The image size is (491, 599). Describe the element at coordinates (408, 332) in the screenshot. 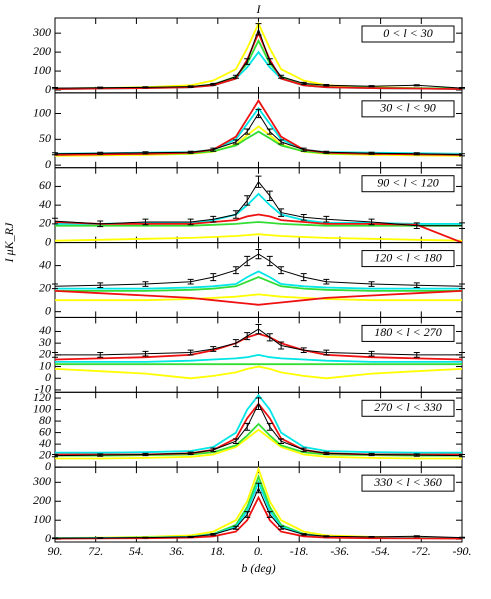

I see `panel-label: 180 < l < 270` at that location.